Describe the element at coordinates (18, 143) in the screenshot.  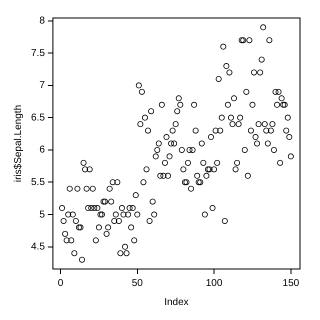
I see `y-axis-title: iris$Sepal.Length` at that location.